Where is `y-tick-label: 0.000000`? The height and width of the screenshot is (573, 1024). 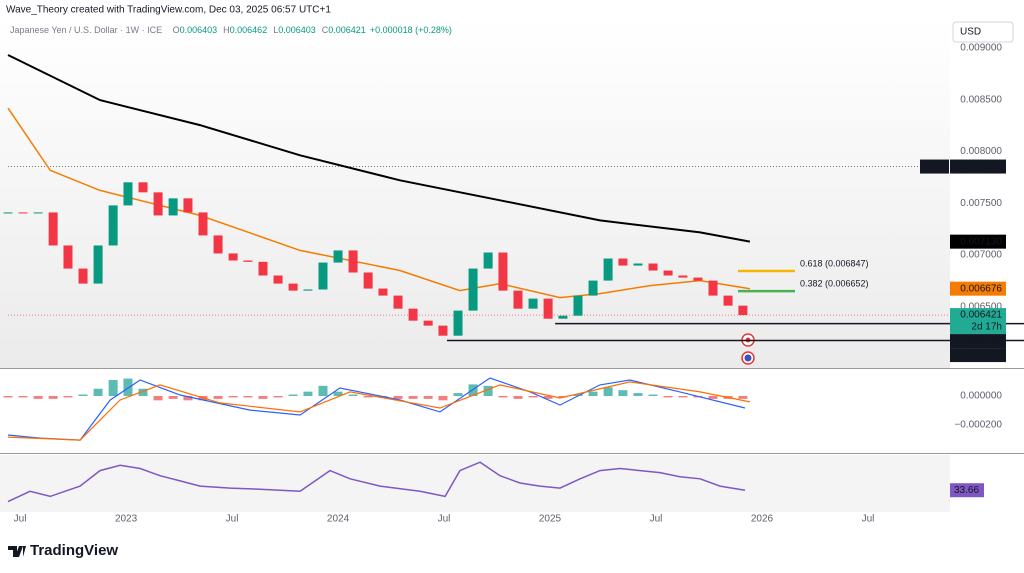 y-tick-label: 0.000000 is located at coordinates (981, 396).